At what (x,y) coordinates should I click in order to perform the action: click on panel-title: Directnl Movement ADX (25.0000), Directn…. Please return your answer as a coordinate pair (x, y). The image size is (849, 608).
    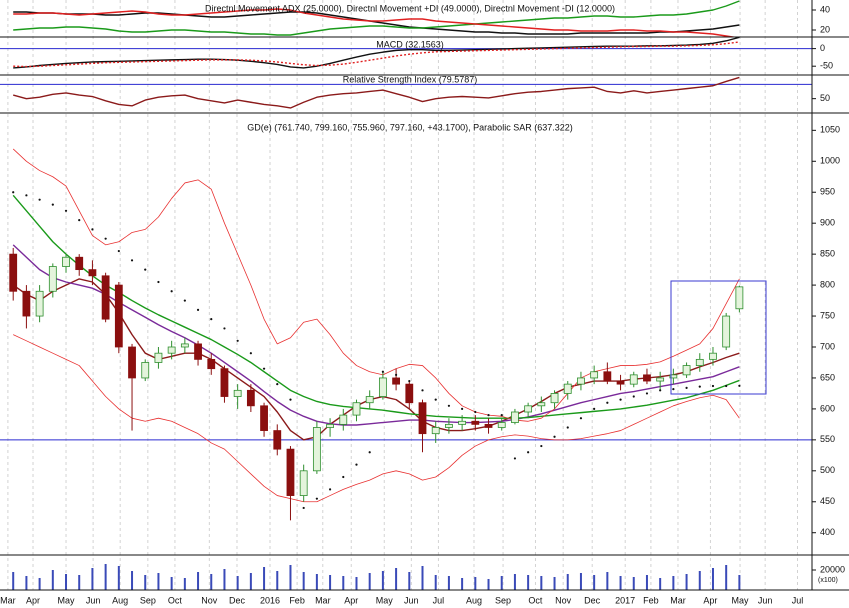
    Looking at the image, I should click on (410, 8).